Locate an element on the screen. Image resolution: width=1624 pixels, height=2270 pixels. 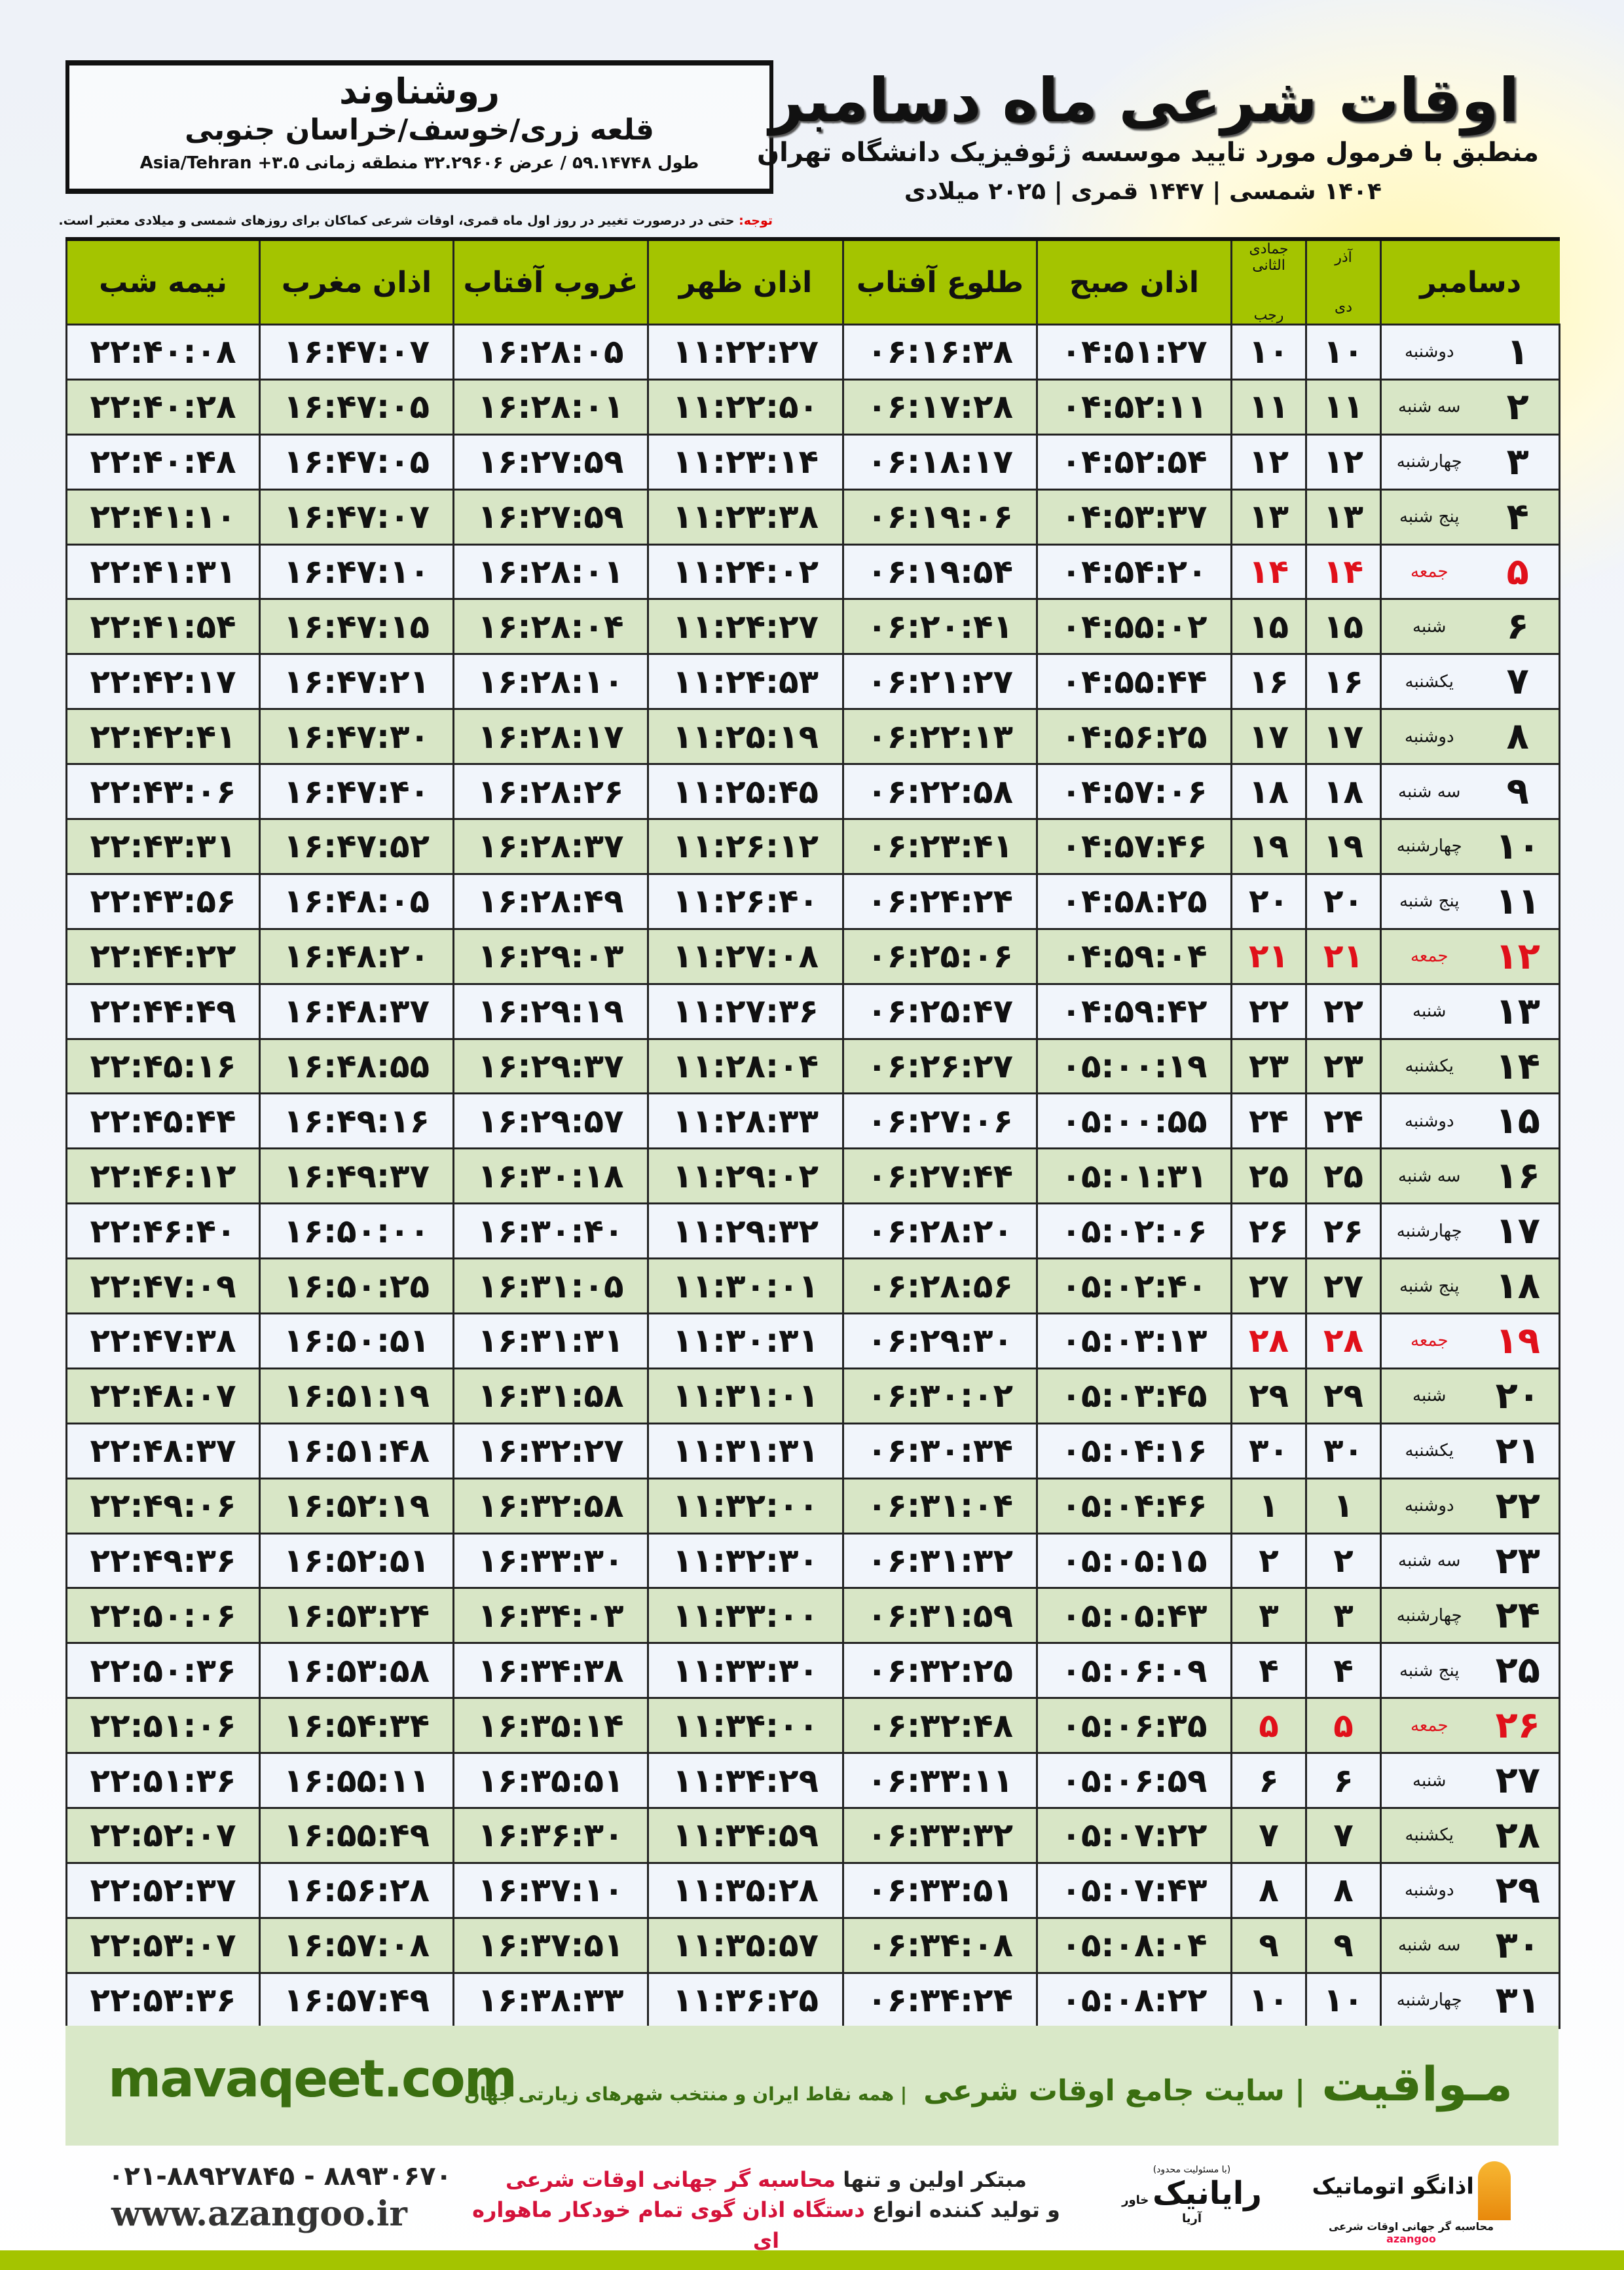
logo2-en: azangoo is located at coordinates (1411, 2239).